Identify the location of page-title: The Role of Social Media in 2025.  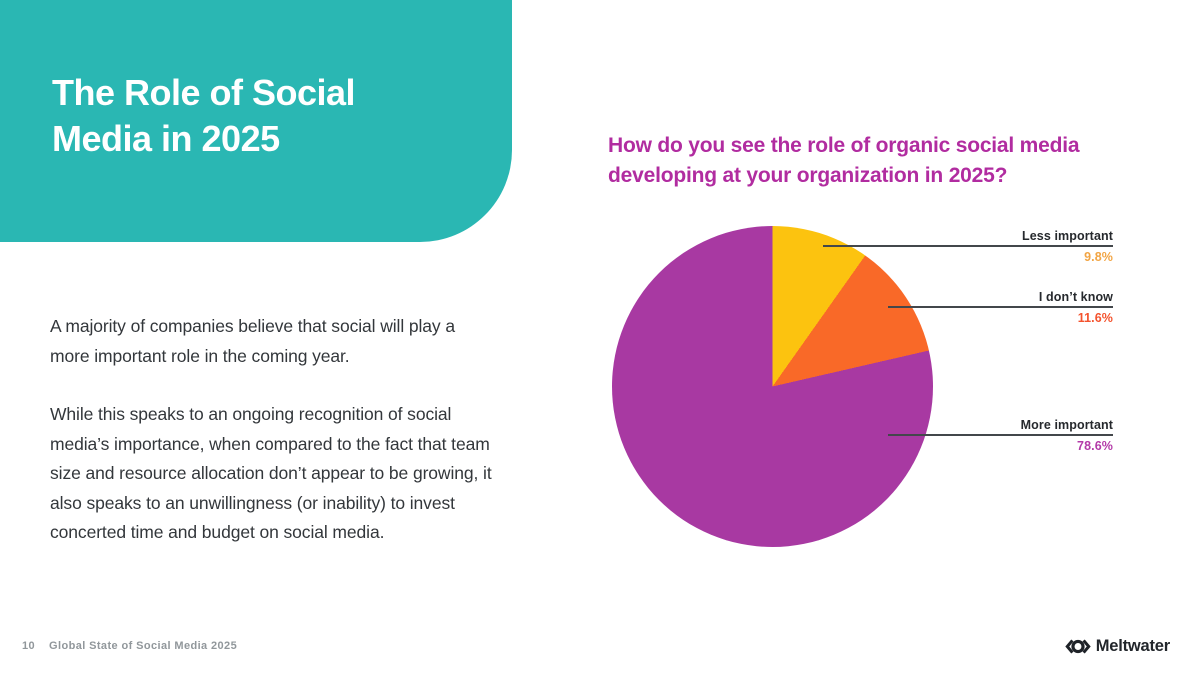
(204, 116).